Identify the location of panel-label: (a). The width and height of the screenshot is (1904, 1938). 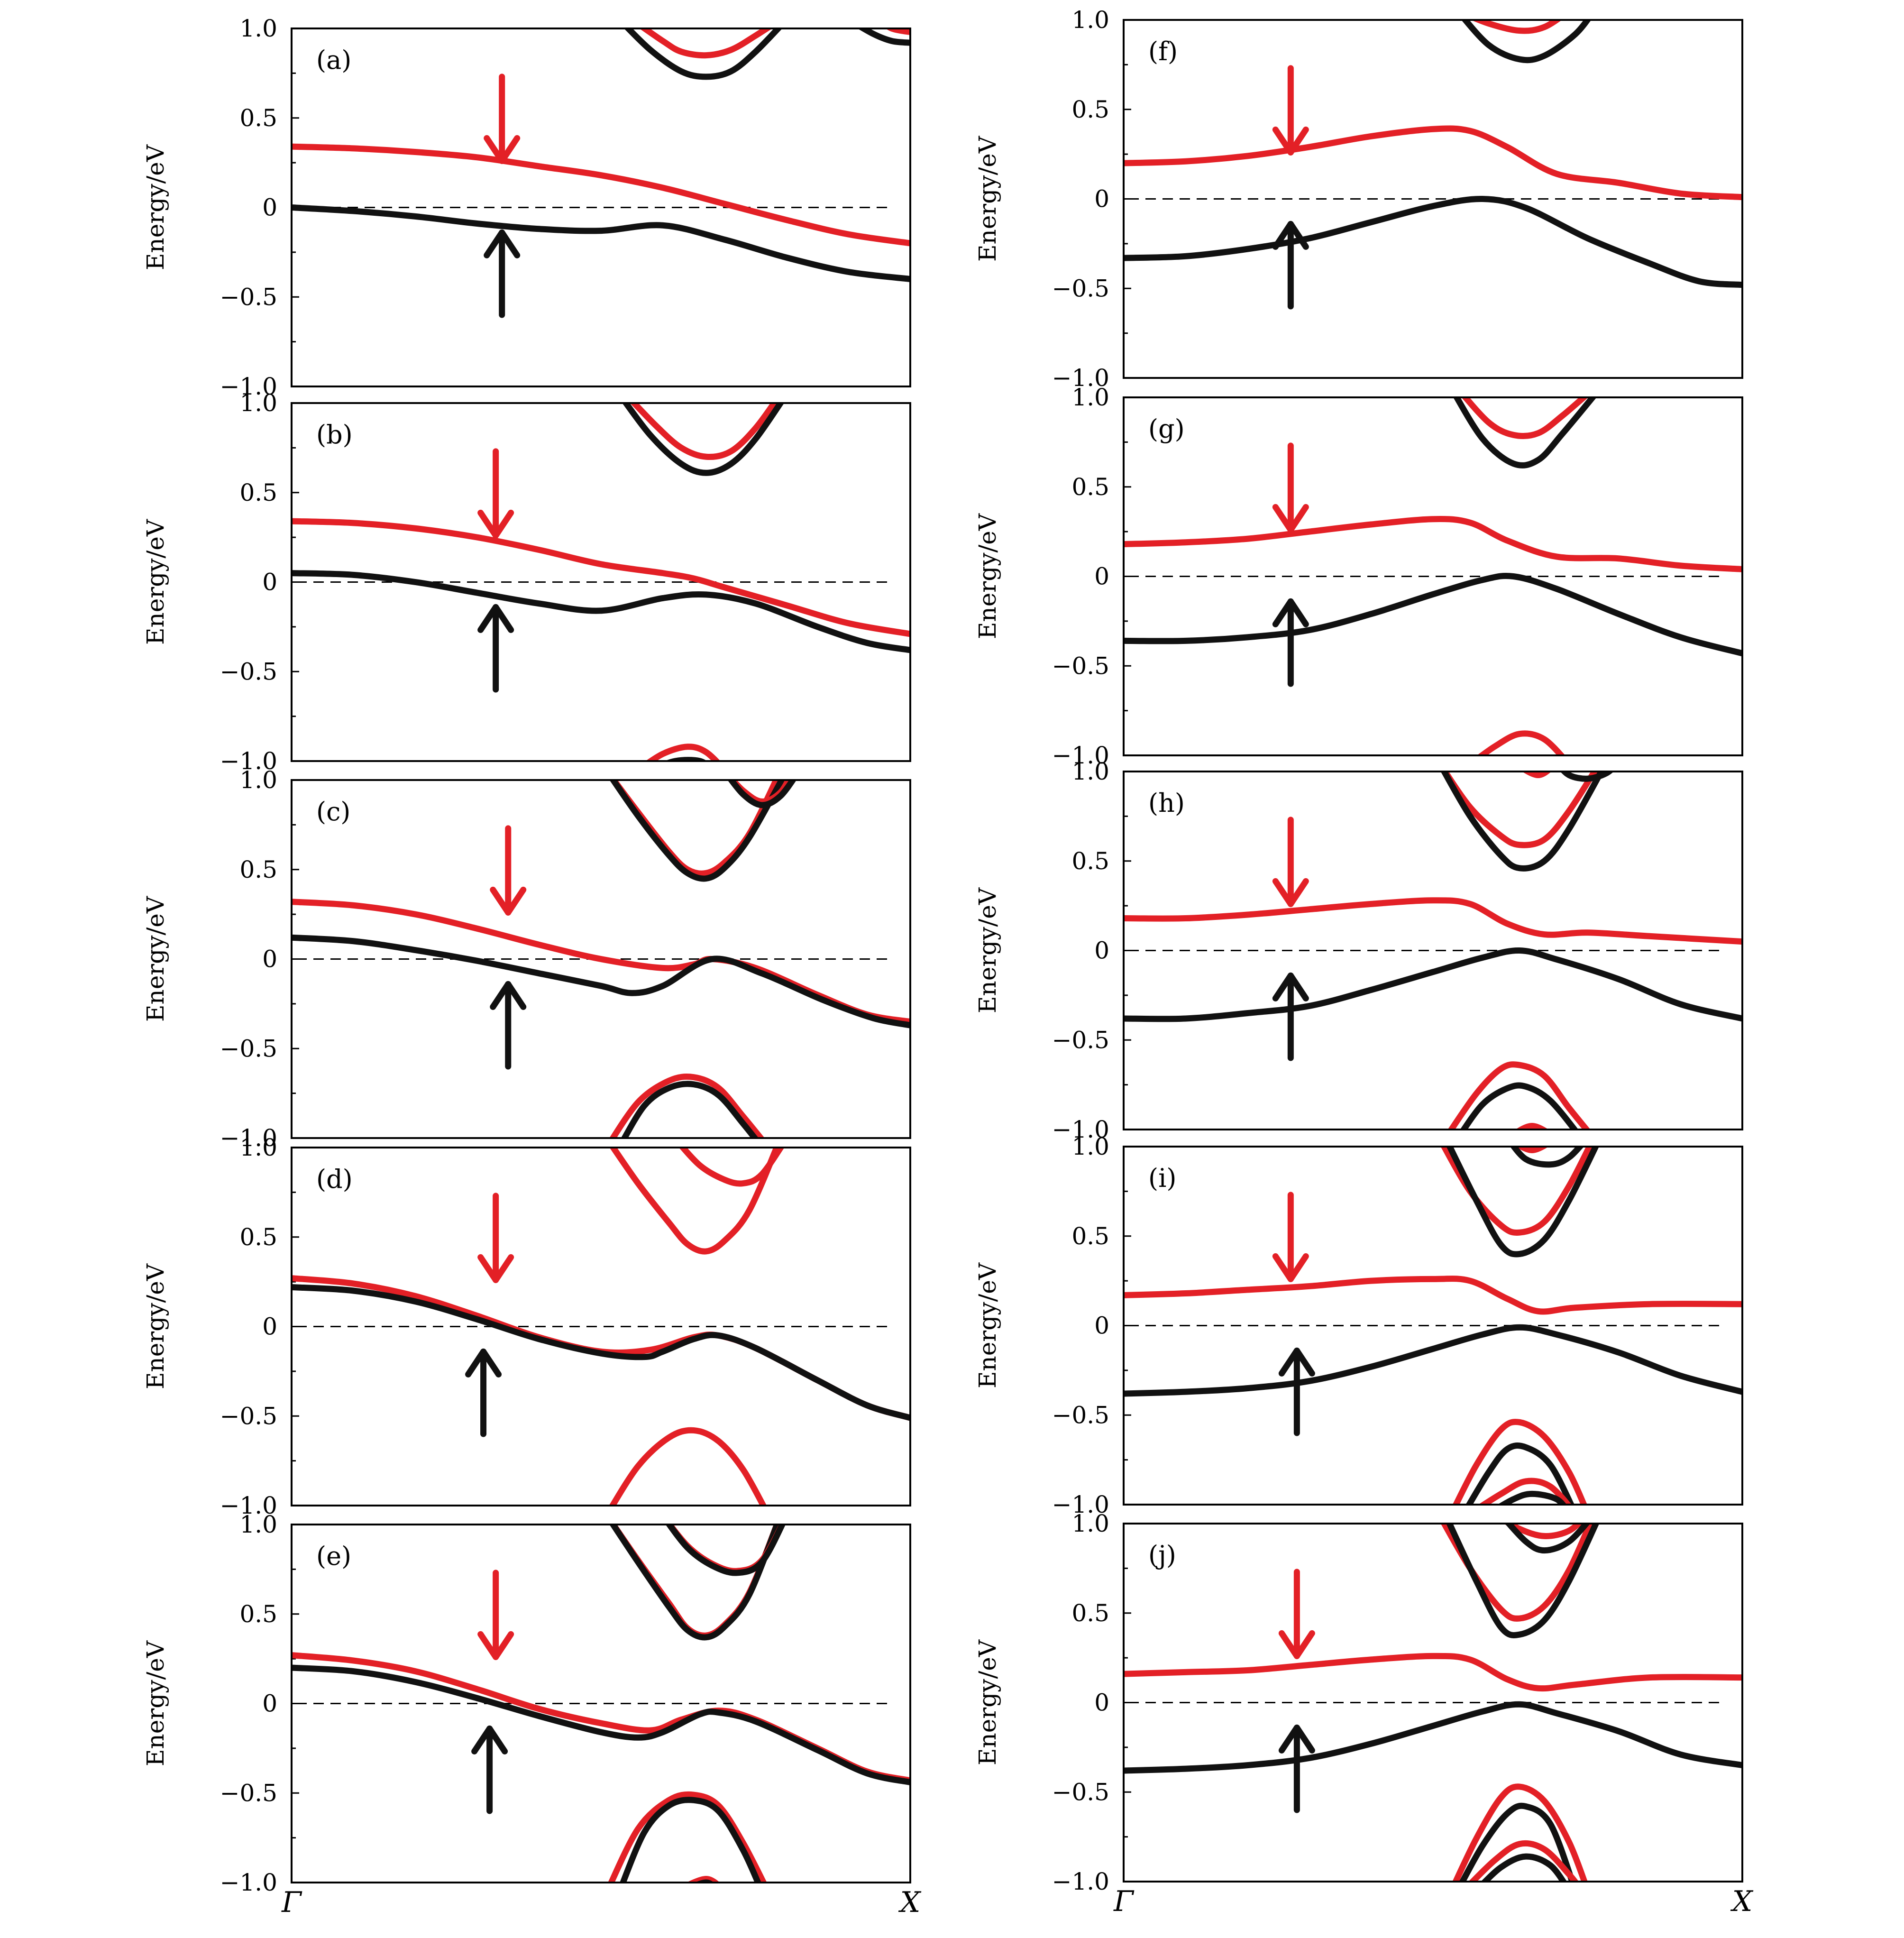
(334, 60).